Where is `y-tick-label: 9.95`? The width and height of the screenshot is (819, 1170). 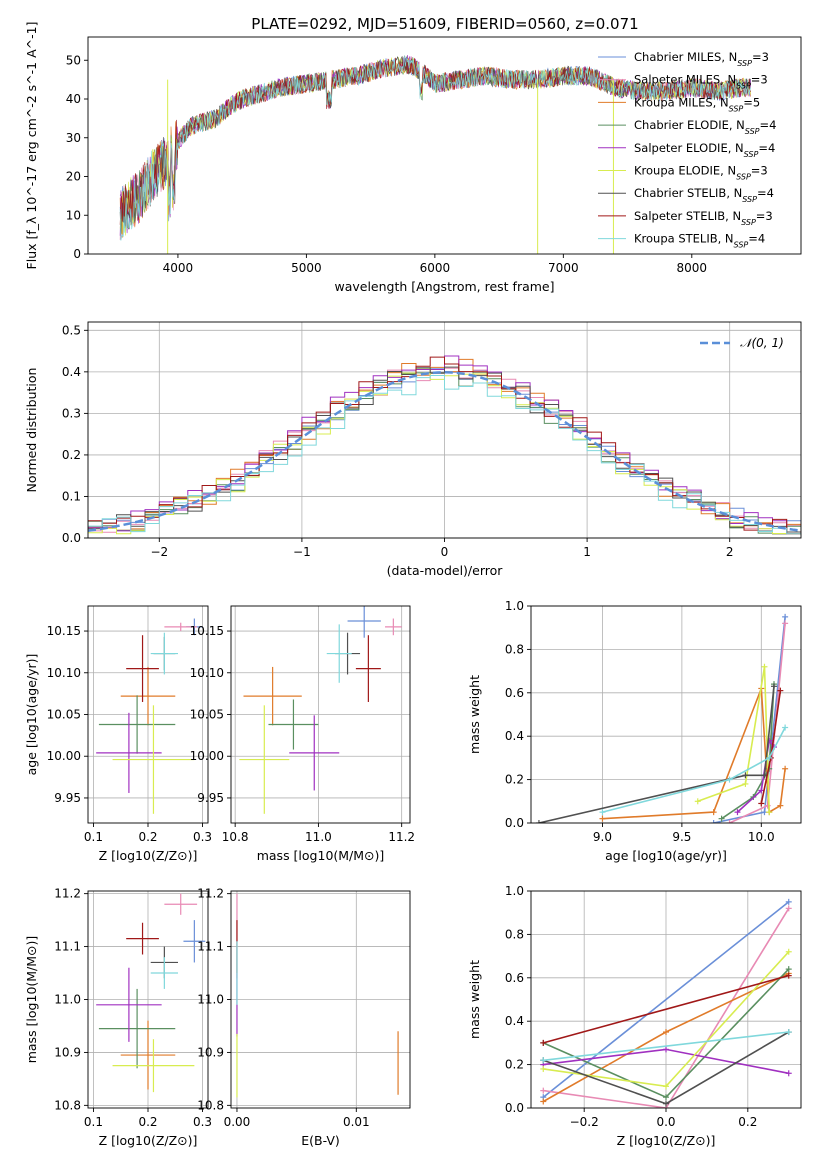
y-tick-label: 9.95 is located at coordinates (67, 798).